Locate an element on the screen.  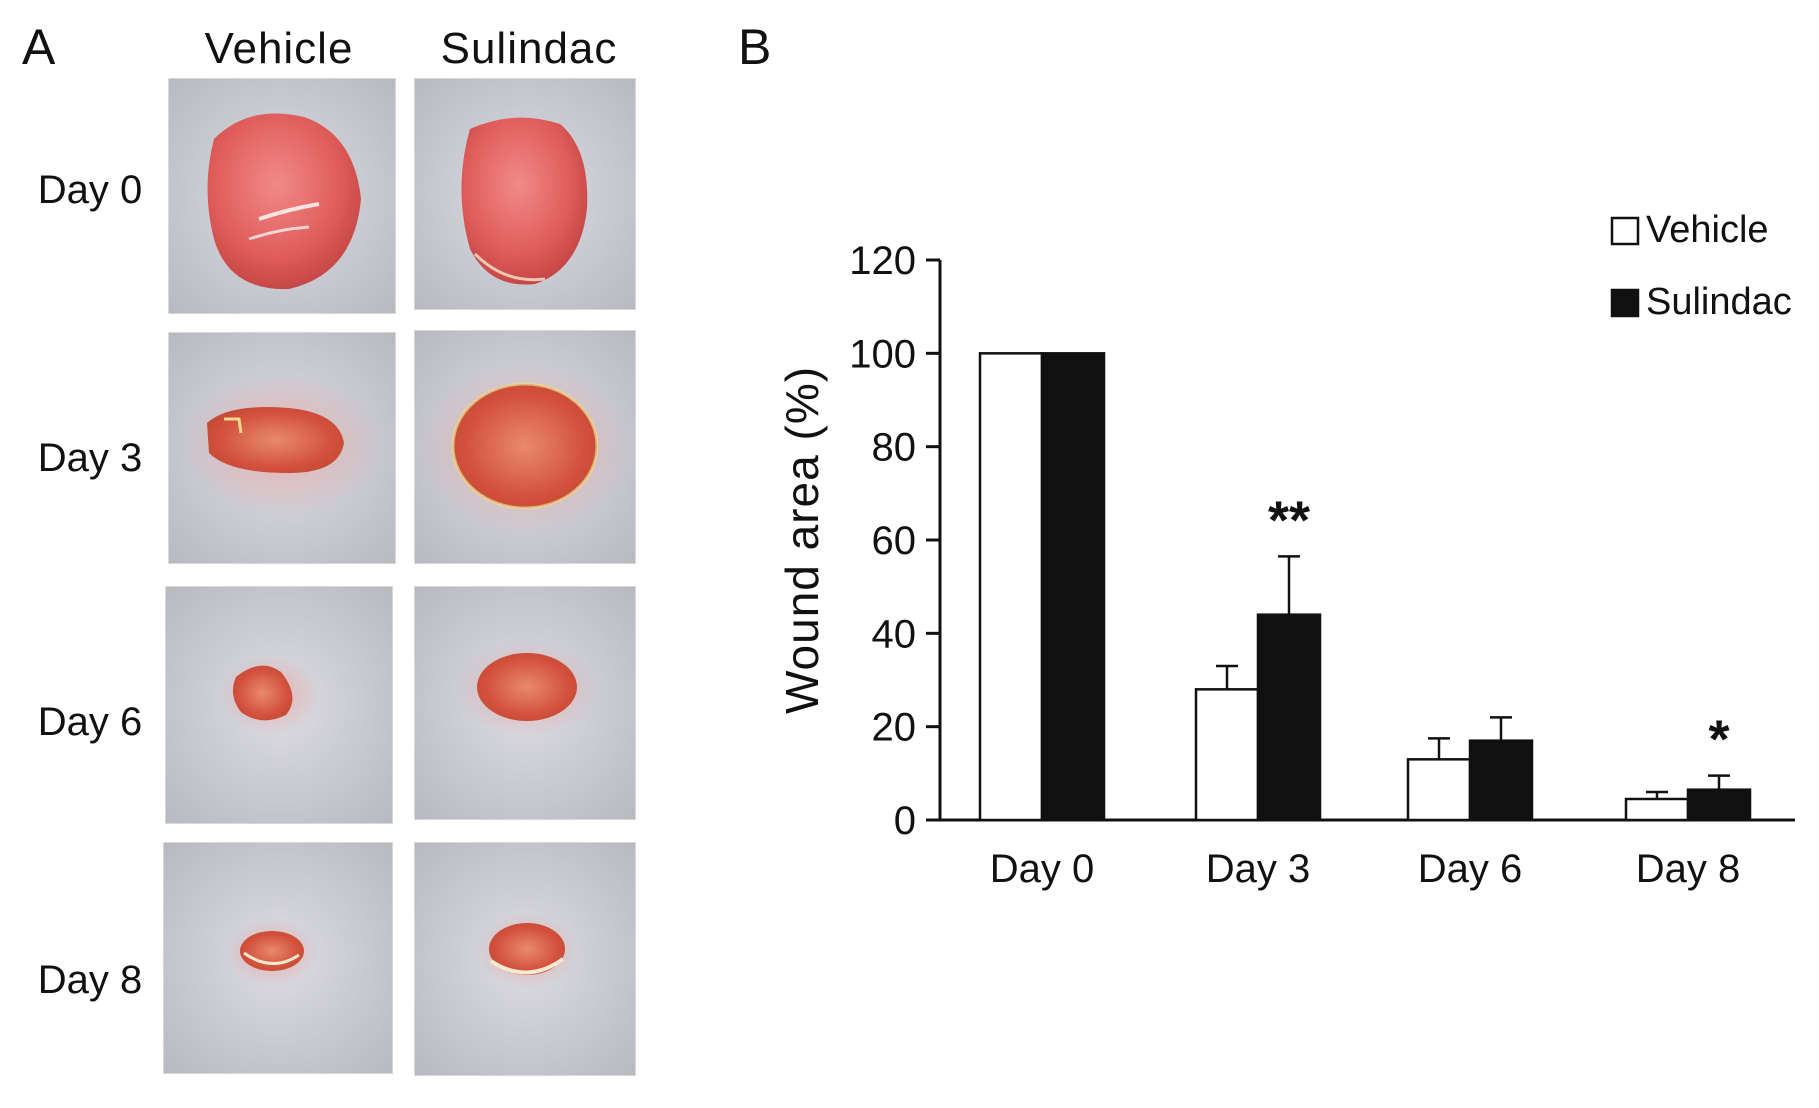
legend-swatch-sulindac is located at coordinates (1625, 303).